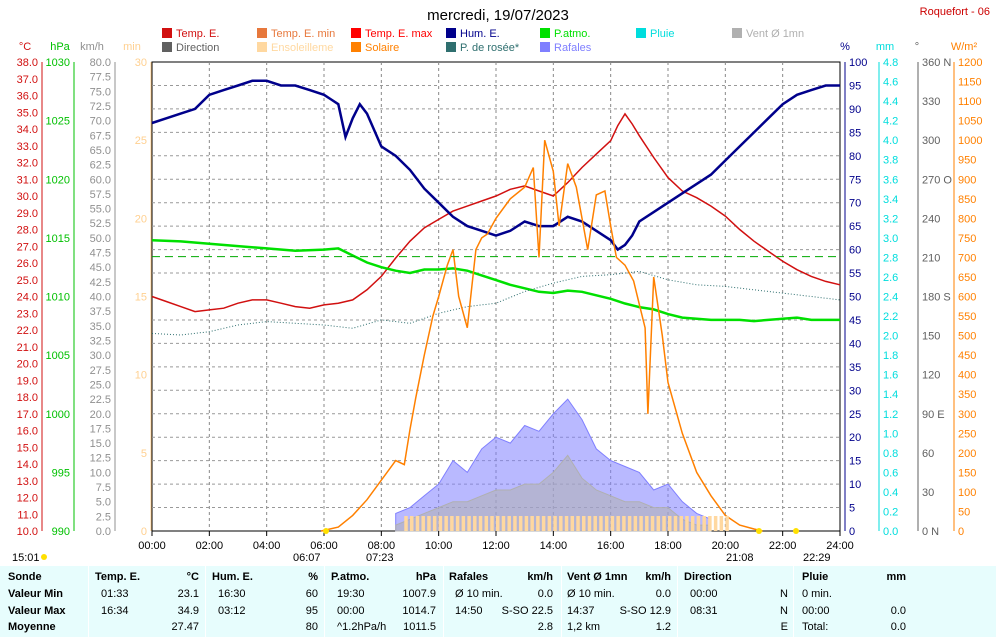  Describe the element at coordinates (967, 493) in the screenshot. I see `solar-tick-label: 100` at that location.